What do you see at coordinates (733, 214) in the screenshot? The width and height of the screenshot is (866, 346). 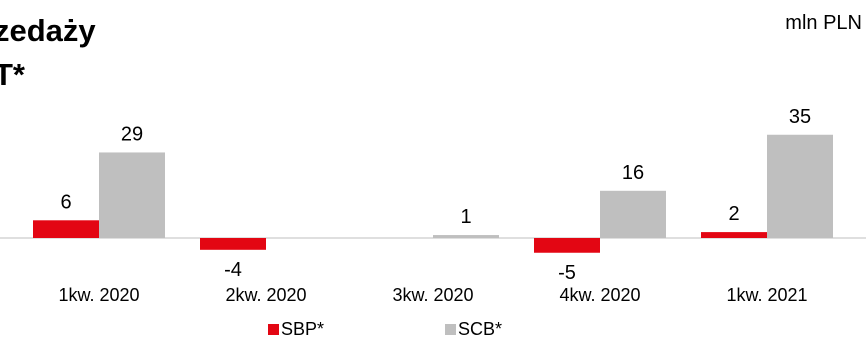 I see `data-label: 2` at bounding box center [733, 214].